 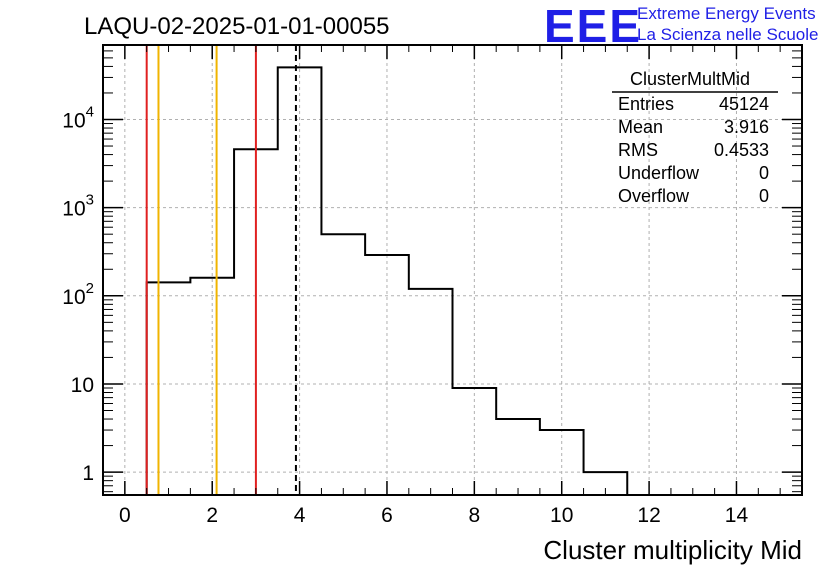 What do you see at coordinates (433, 515) in the screenshot?
I see `x-tick-labels: 0 2 4 6 8 10 12 14` at bounding box center [433, 515].